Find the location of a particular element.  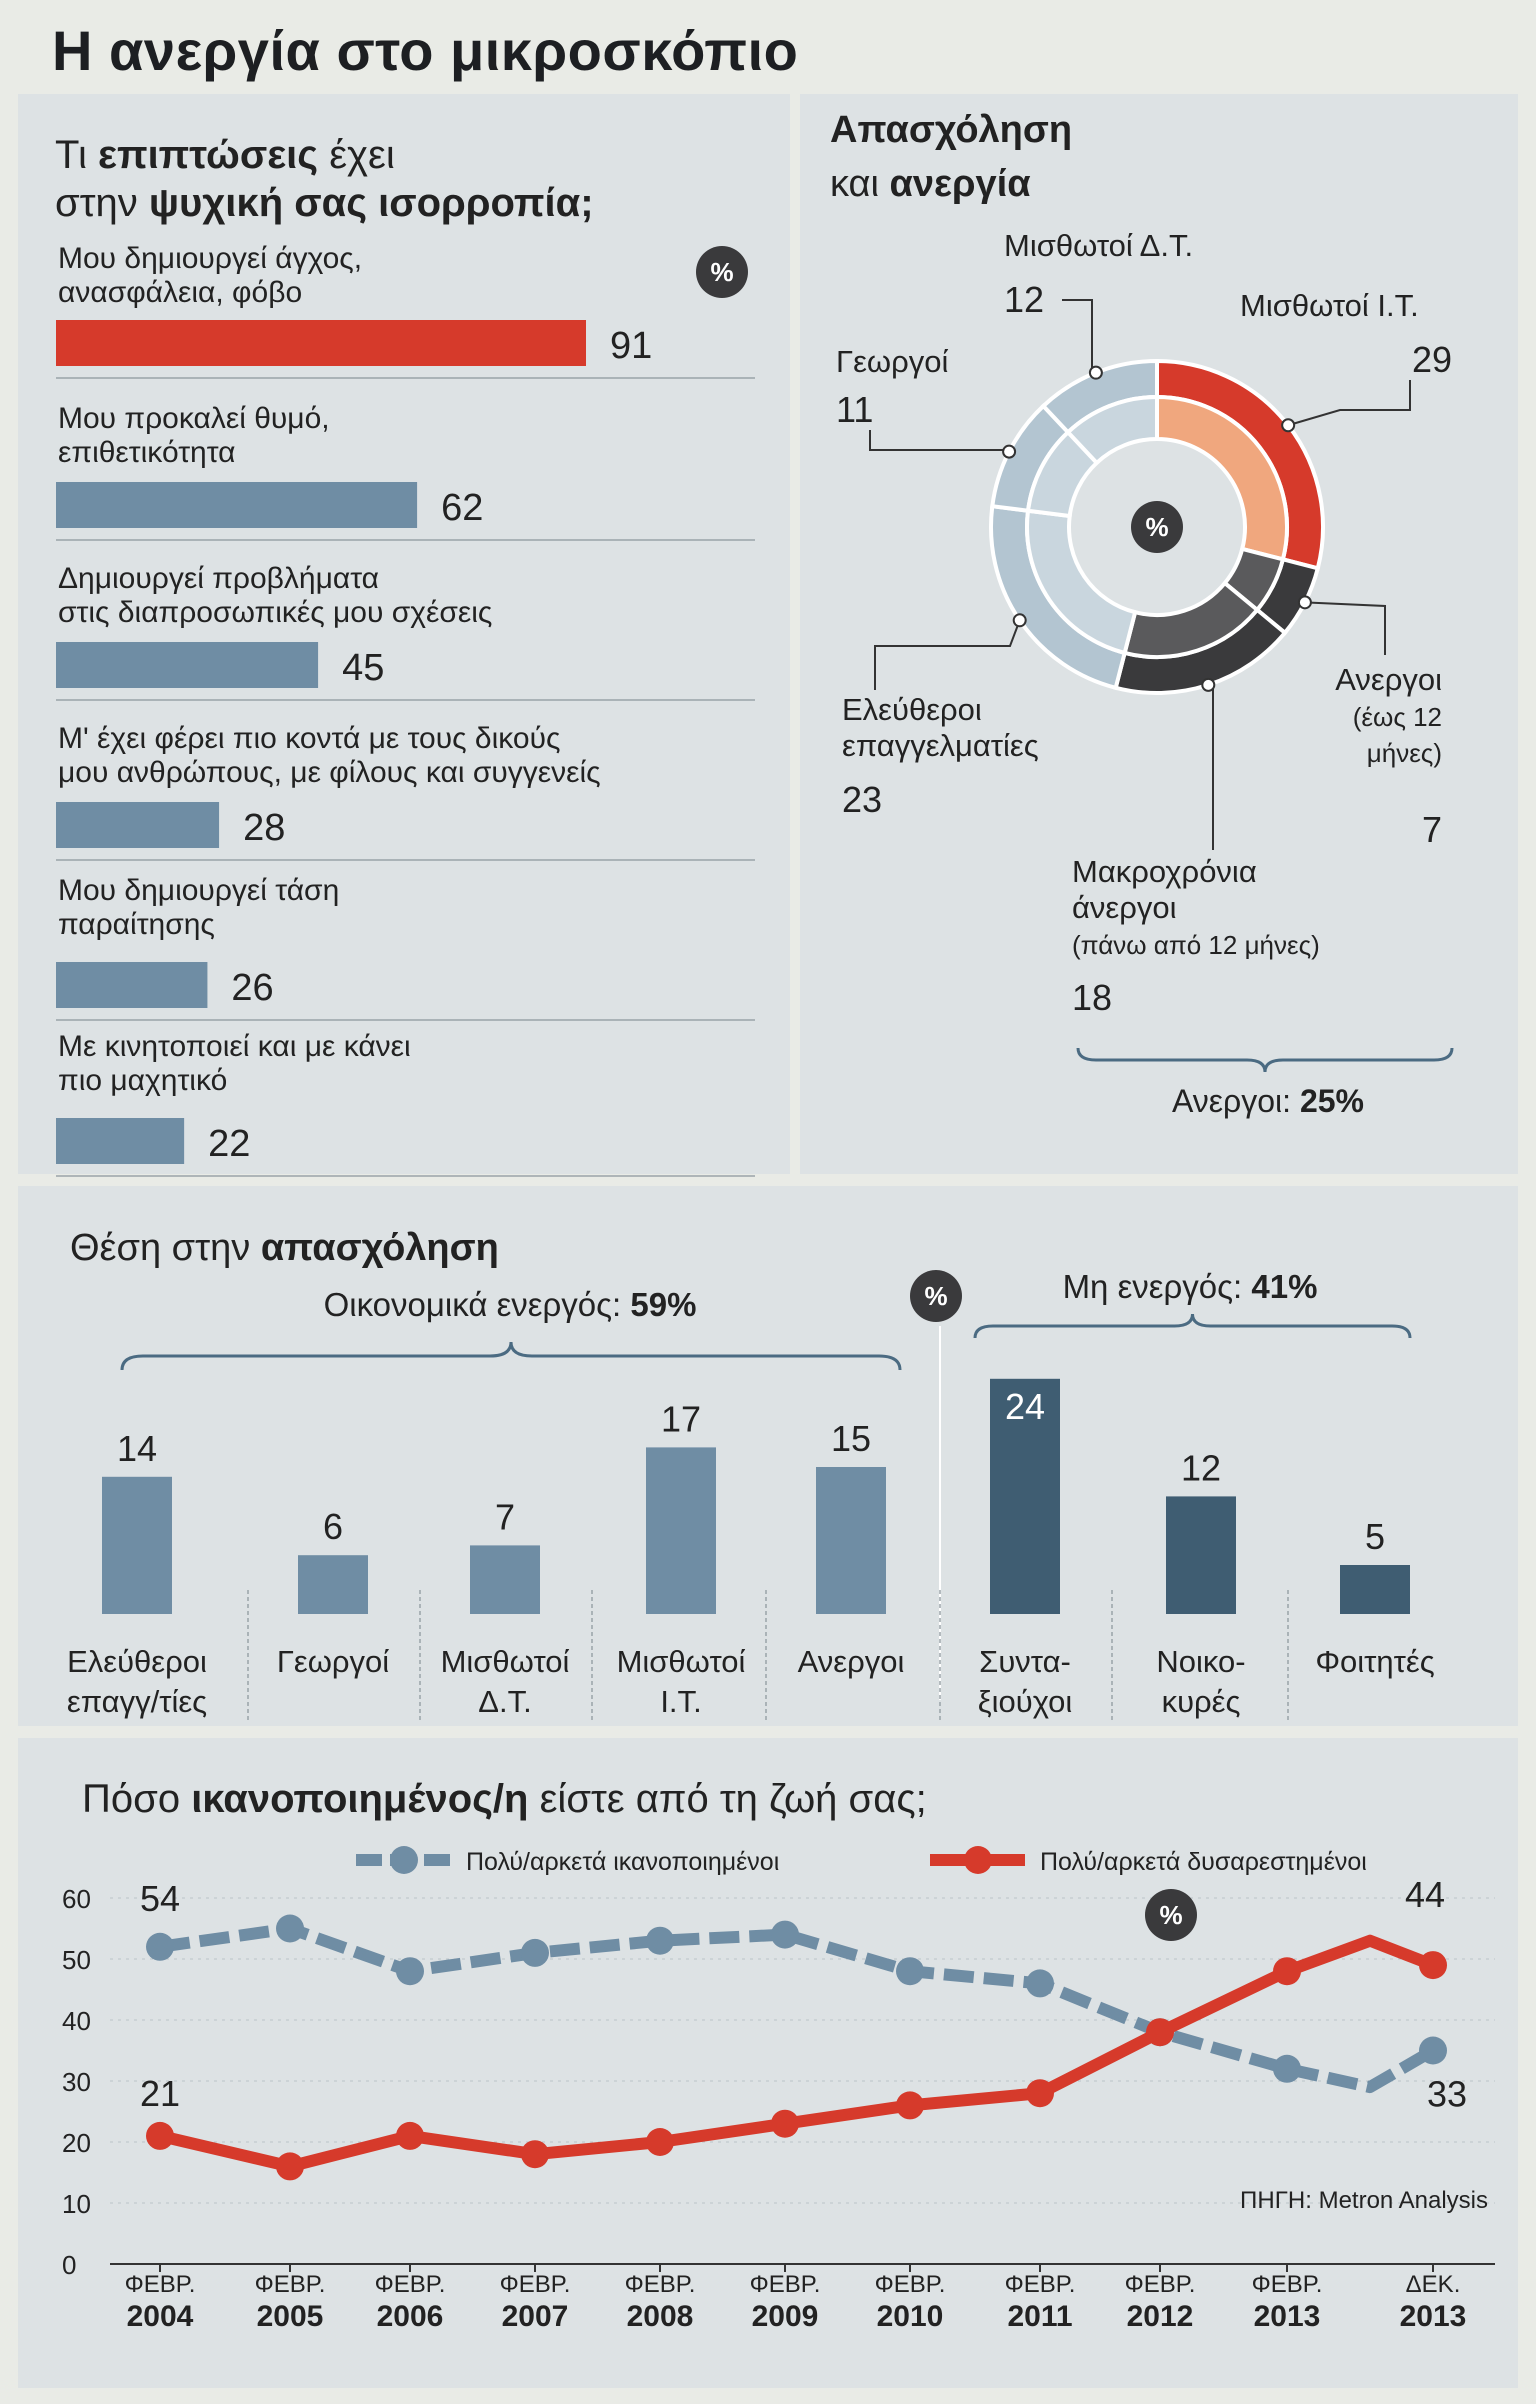

x-tick-month-5: ΦΕΒΡ. is located at coordinates (785, 2284).